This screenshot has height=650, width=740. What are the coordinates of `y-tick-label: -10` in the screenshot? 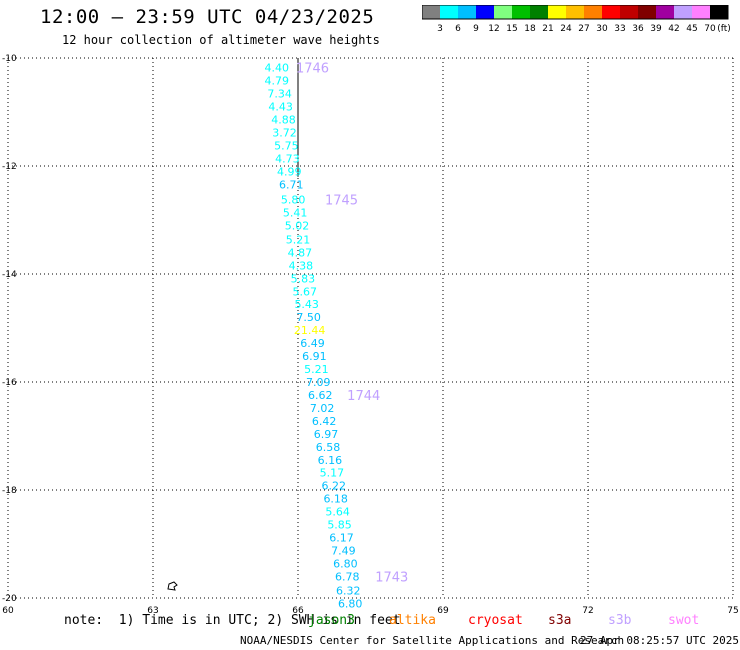 It's located at (9, 59).